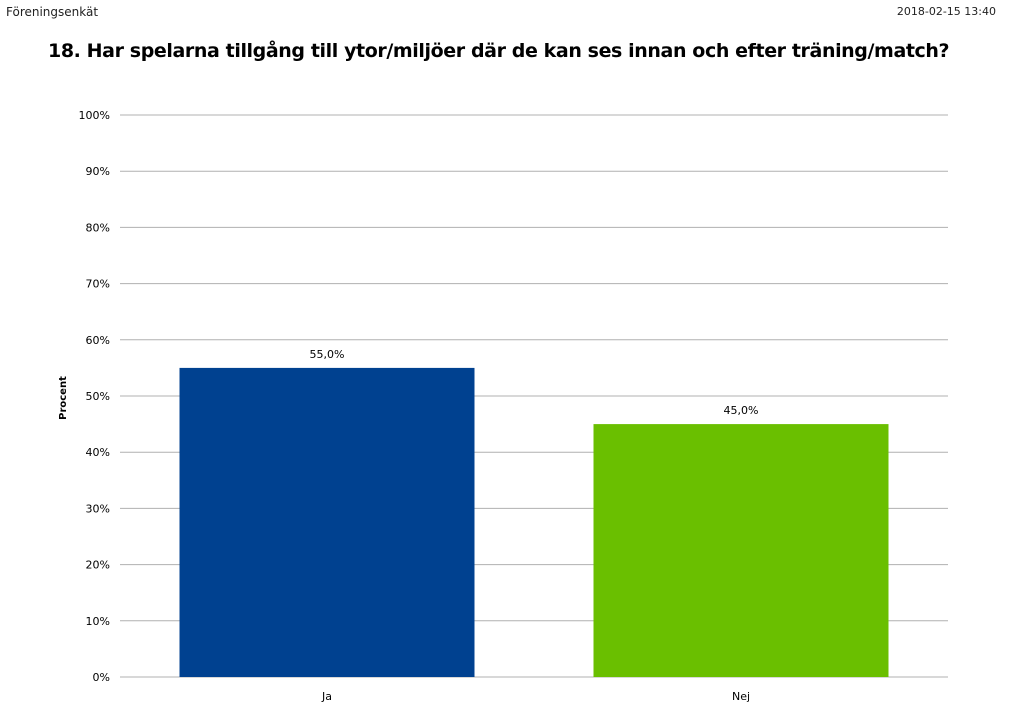  I want to click on y-tick-label: 10%, so click(98, 621).